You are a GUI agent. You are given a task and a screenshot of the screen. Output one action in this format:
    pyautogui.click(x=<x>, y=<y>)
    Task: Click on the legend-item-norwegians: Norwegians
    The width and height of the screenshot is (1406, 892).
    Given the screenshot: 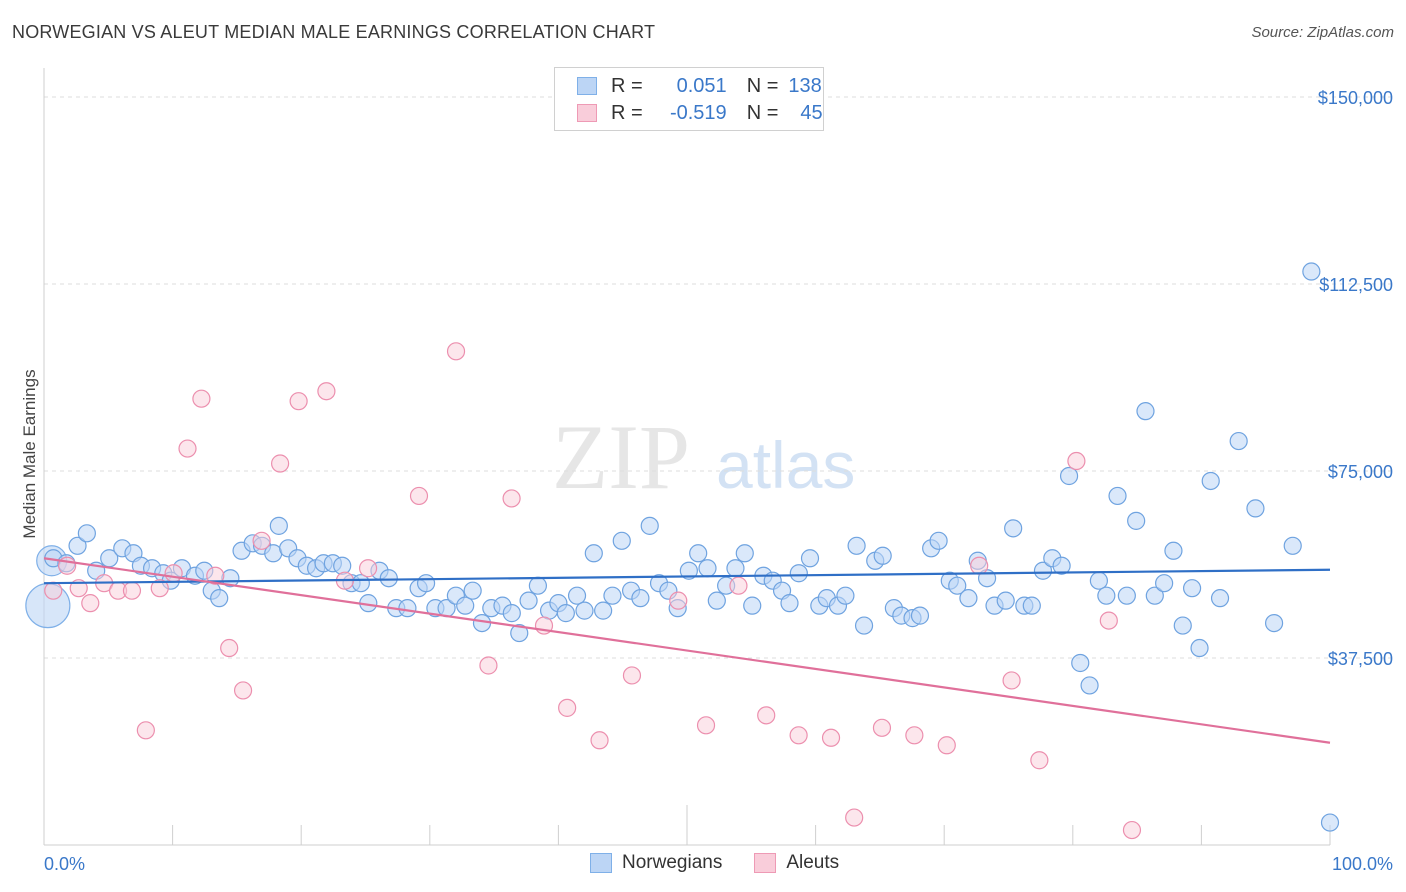 What is the action you would take?
    pyautogui.click(x=656, y=863)
    